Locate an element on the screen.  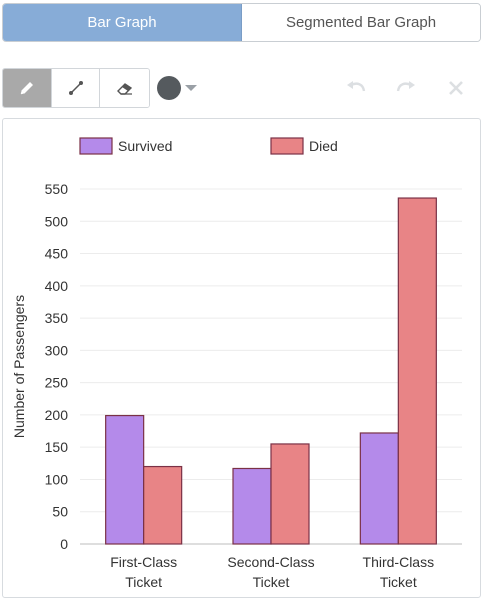
y-tick-label: 300 is located at coordinates (57, 350).